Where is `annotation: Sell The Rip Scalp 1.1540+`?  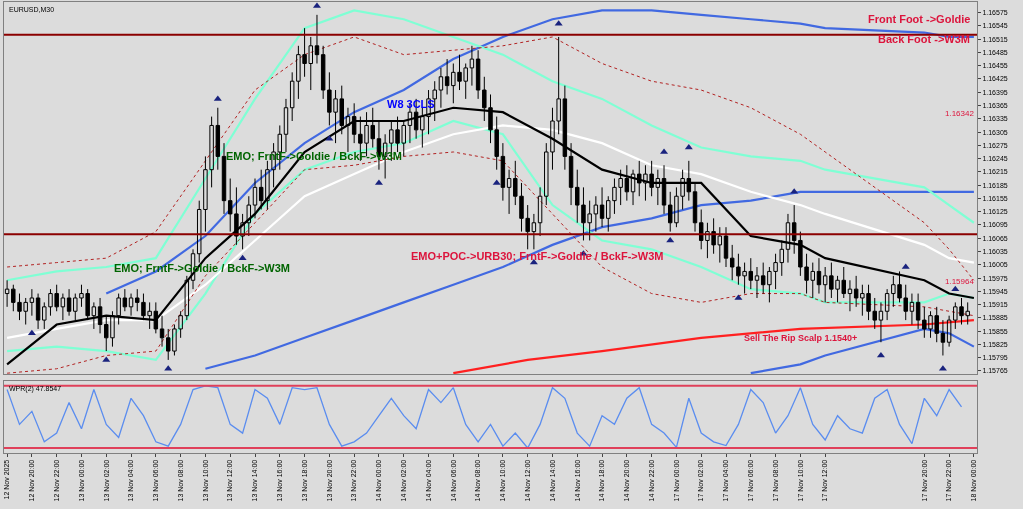
annotation: Sell The Rip Scalp 1.1540+ is located at coordinates (801, 338).